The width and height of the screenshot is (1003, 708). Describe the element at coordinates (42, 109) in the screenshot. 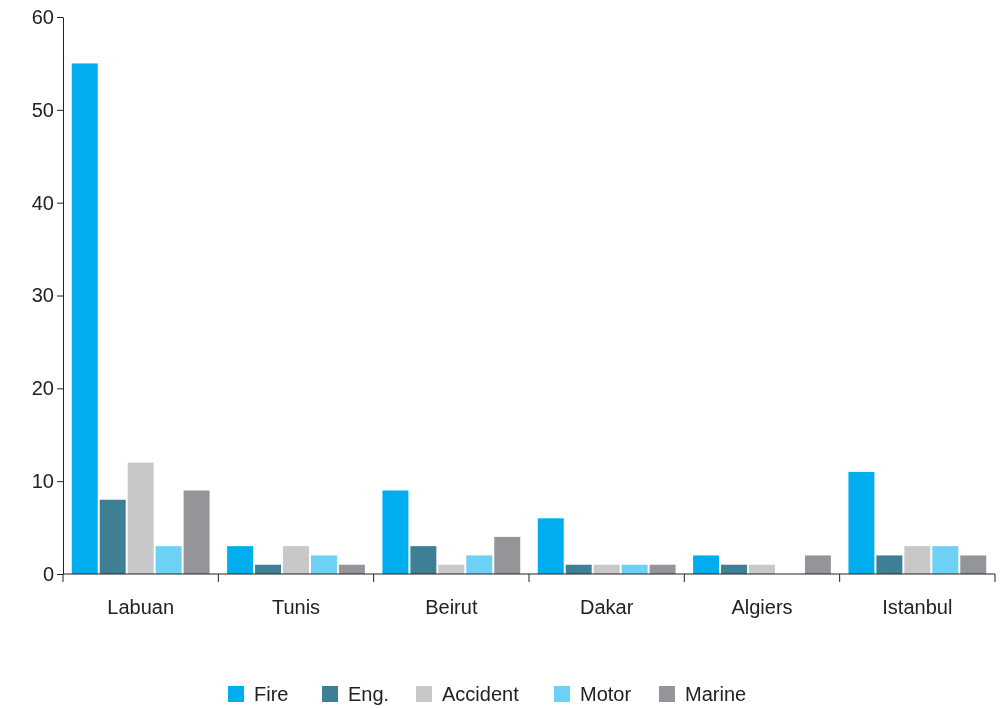

I see `y-tick-label: 50` at that location.